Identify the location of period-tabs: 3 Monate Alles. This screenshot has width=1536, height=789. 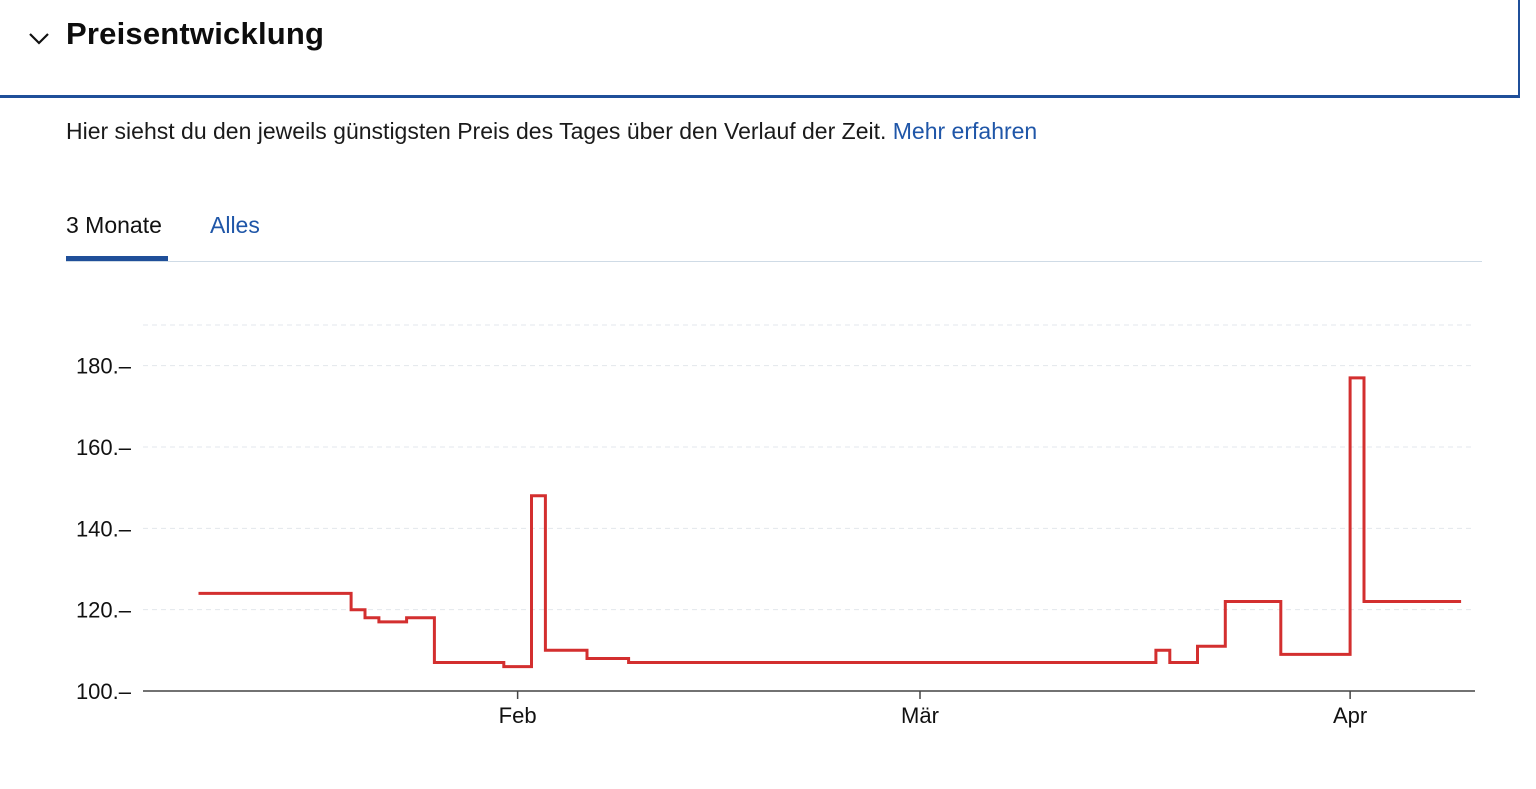
(774, 231).